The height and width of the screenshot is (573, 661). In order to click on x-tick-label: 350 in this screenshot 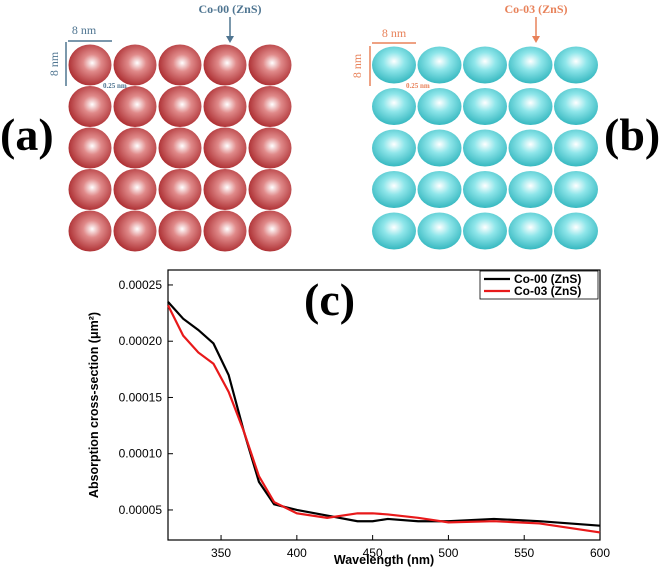, I will do `click(221, 553)`.